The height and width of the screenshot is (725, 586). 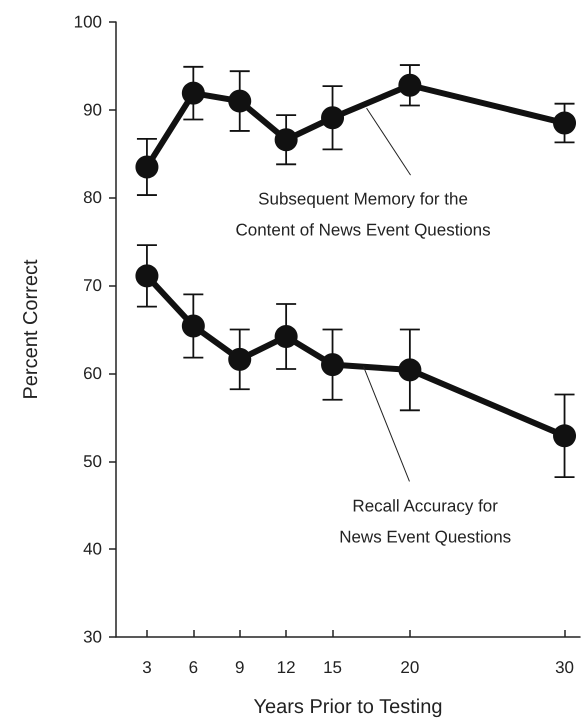 I want to click on y-tick-label: 60, so click(x=92, y=373).